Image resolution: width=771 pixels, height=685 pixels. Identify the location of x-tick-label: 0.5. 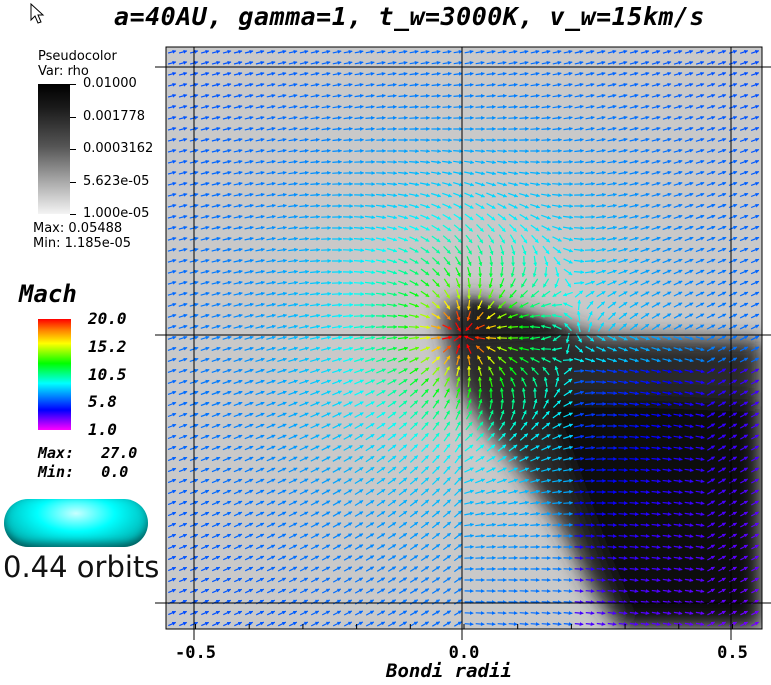
(732, 653).